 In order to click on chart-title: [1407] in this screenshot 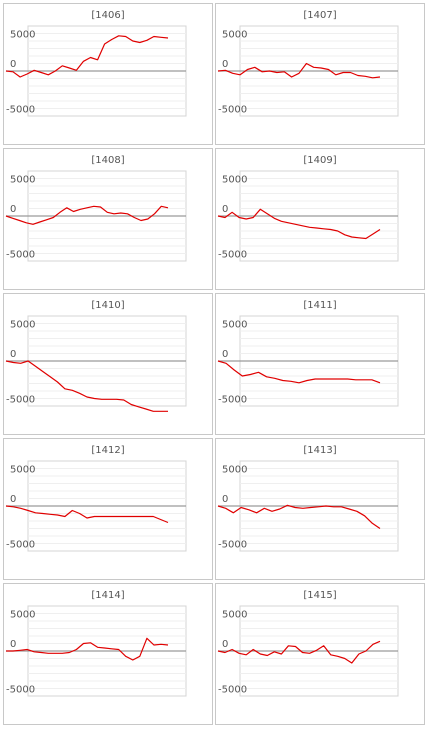, I will do `click(320, 15)`.